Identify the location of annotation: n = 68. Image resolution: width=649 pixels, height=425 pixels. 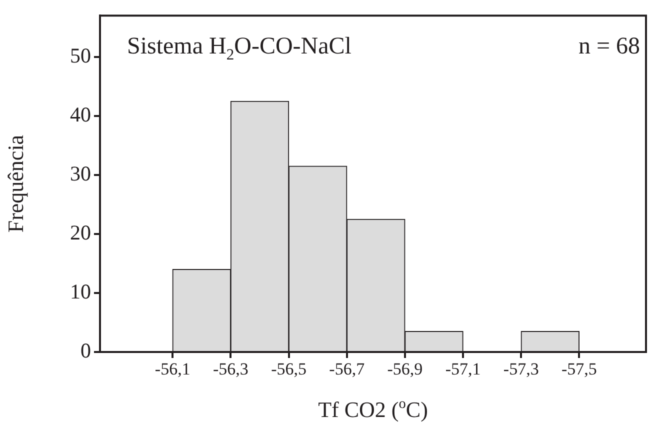
(609, 47).